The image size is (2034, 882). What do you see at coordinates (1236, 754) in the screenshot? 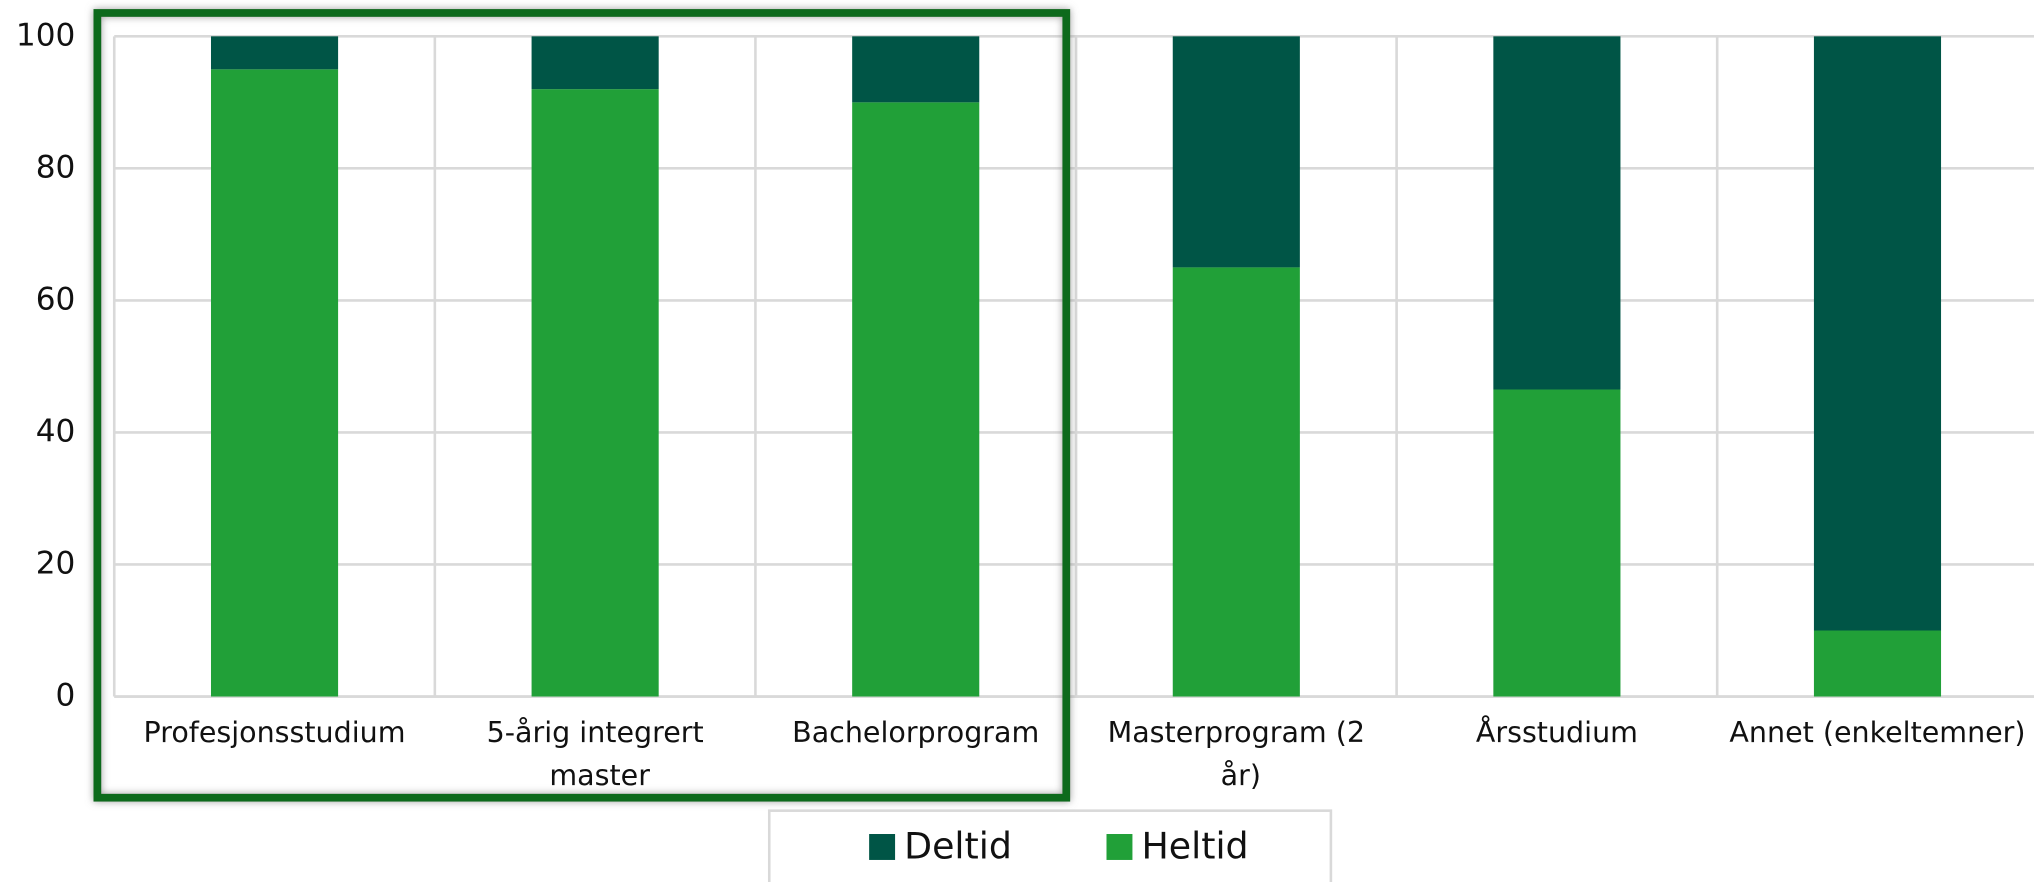
I see `x-tick-label: Masterprogram (2 år)` at bounding box center [1236, 754].